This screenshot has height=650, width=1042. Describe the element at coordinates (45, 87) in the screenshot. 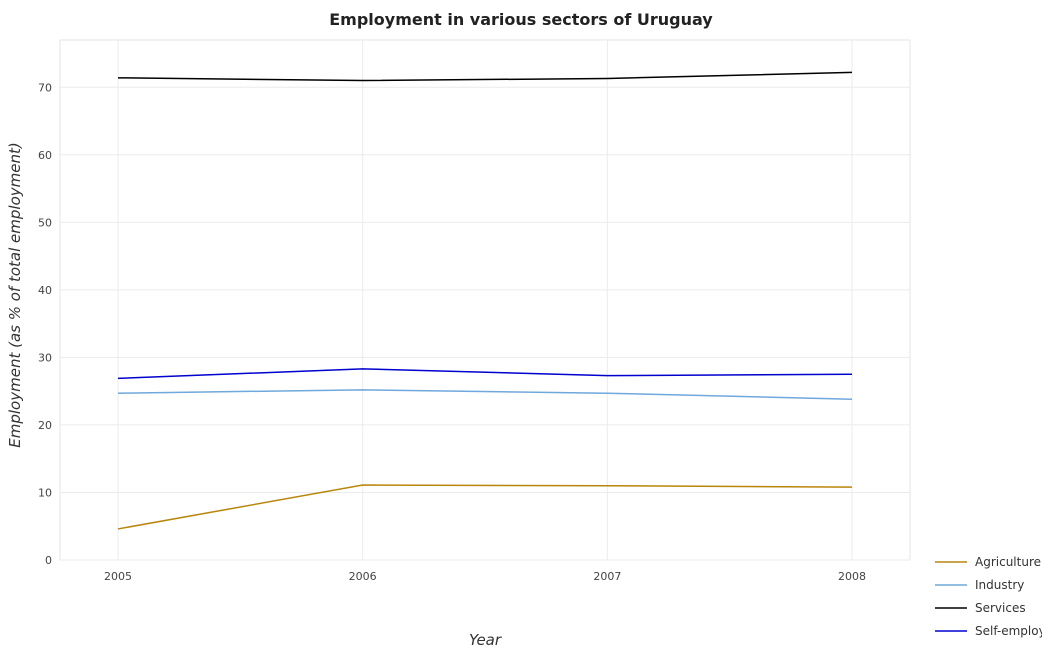

I see `y-tick-label: 70` at that location.